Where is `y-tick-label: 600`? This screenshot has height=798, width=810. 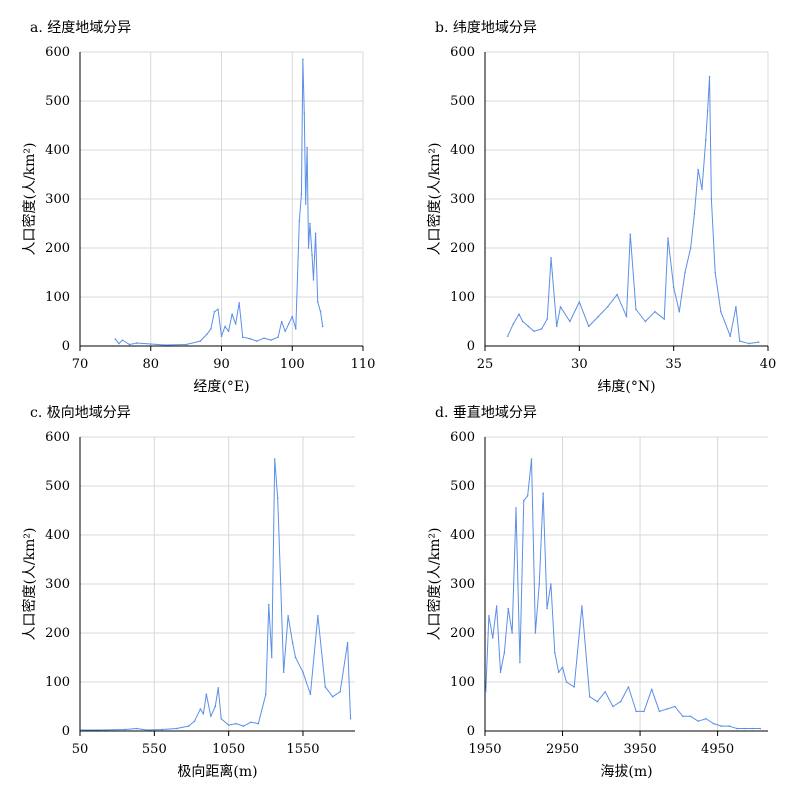 y-tick-label: 600 is located at coordinates (57, 437).